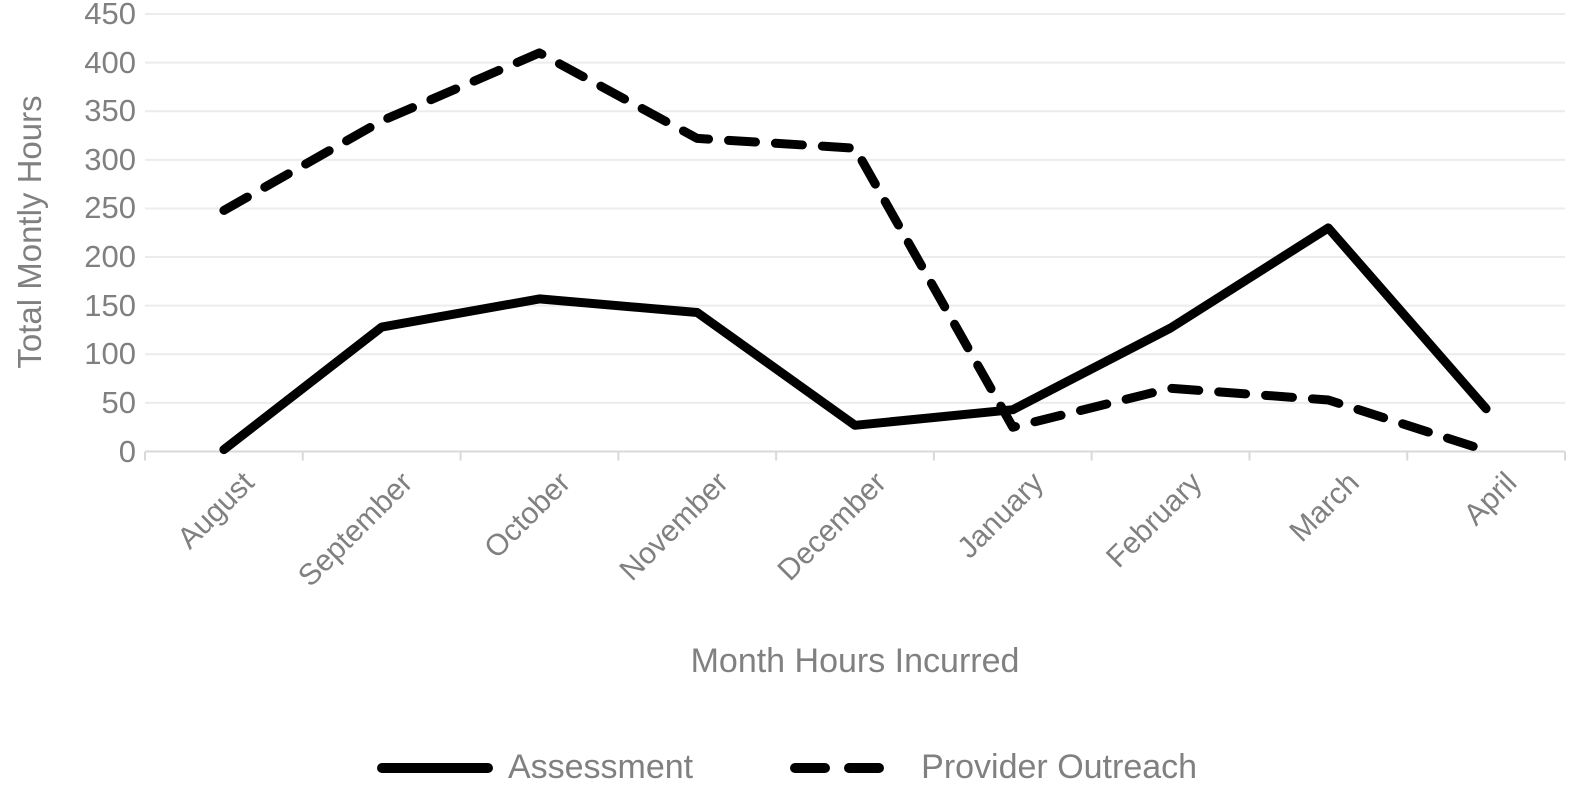 Image resolution: width=1573 pixels, height=789 pixels. Describe the element at coordinates (110, 257) in the screenshot. I see `y-axis-tick-label: 200` at that location.